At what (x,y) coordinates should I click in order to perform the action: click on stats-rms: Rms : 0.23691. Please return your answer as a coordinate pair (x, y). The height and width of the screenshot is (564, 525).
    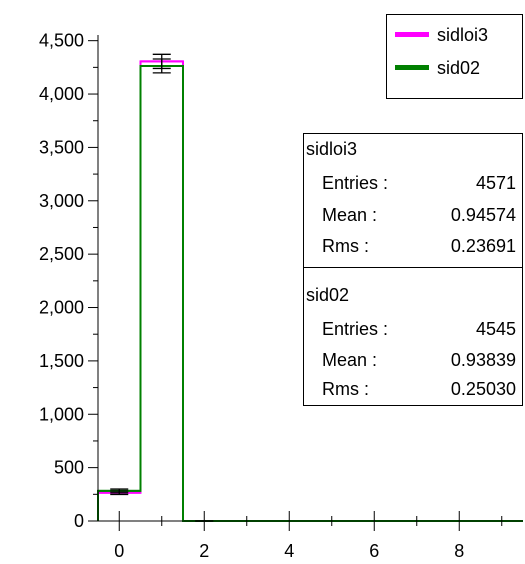
    Looking at the image, I should click on (419, 246).